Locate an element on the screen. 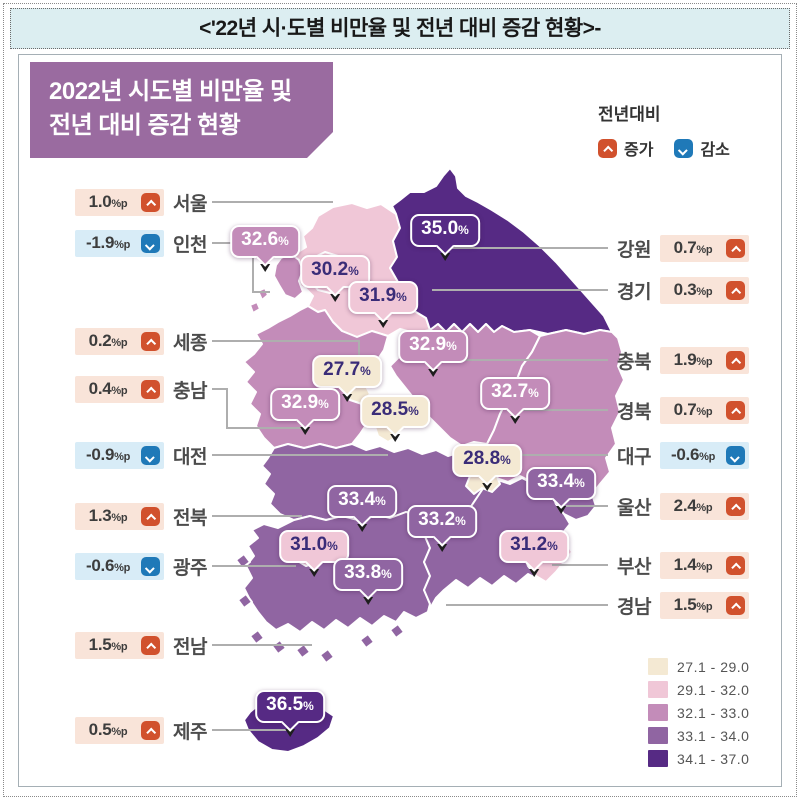 This screenshot has width=800, height=800. change-value: 1.3%p is located at coordinates (108, 515).